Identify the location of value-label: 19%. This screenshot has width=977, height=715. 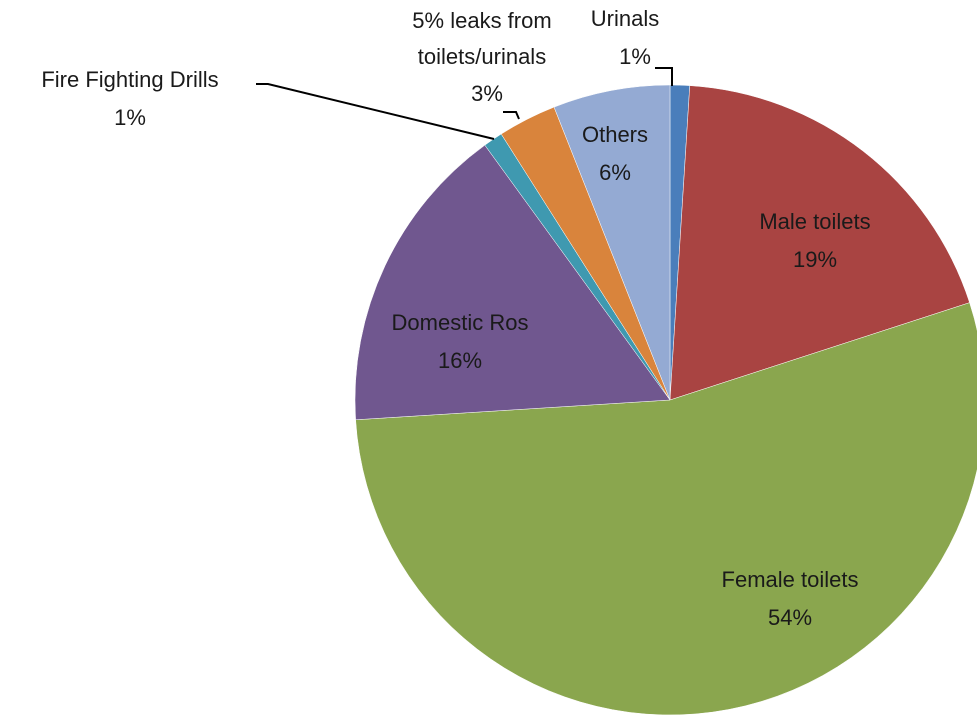
(815, 259).